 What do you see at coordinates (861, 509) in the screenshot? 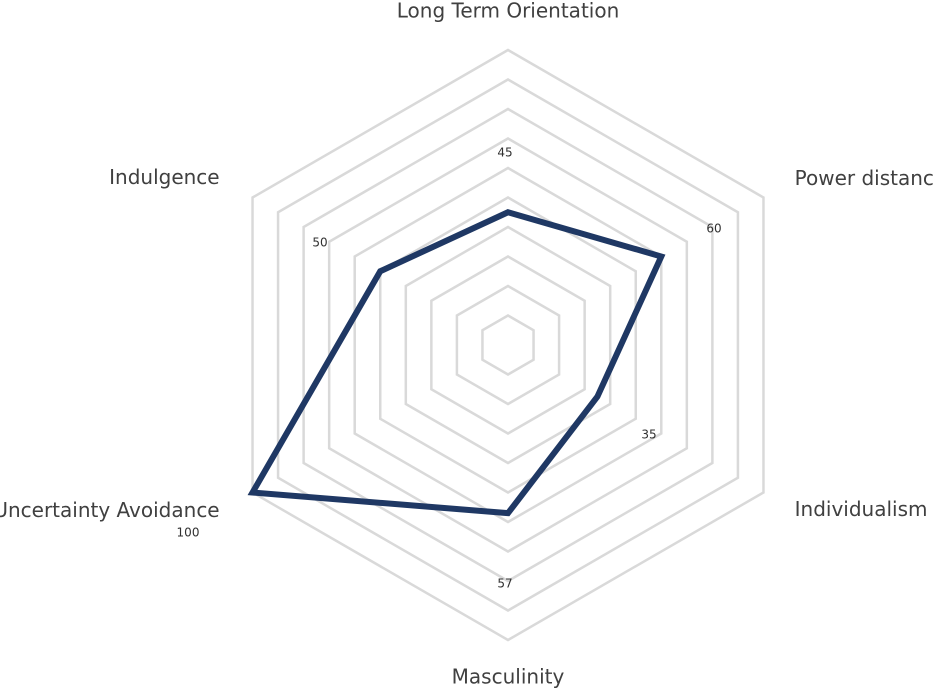
I see `axis-label: Individualism` at bounding box center [861, 509].